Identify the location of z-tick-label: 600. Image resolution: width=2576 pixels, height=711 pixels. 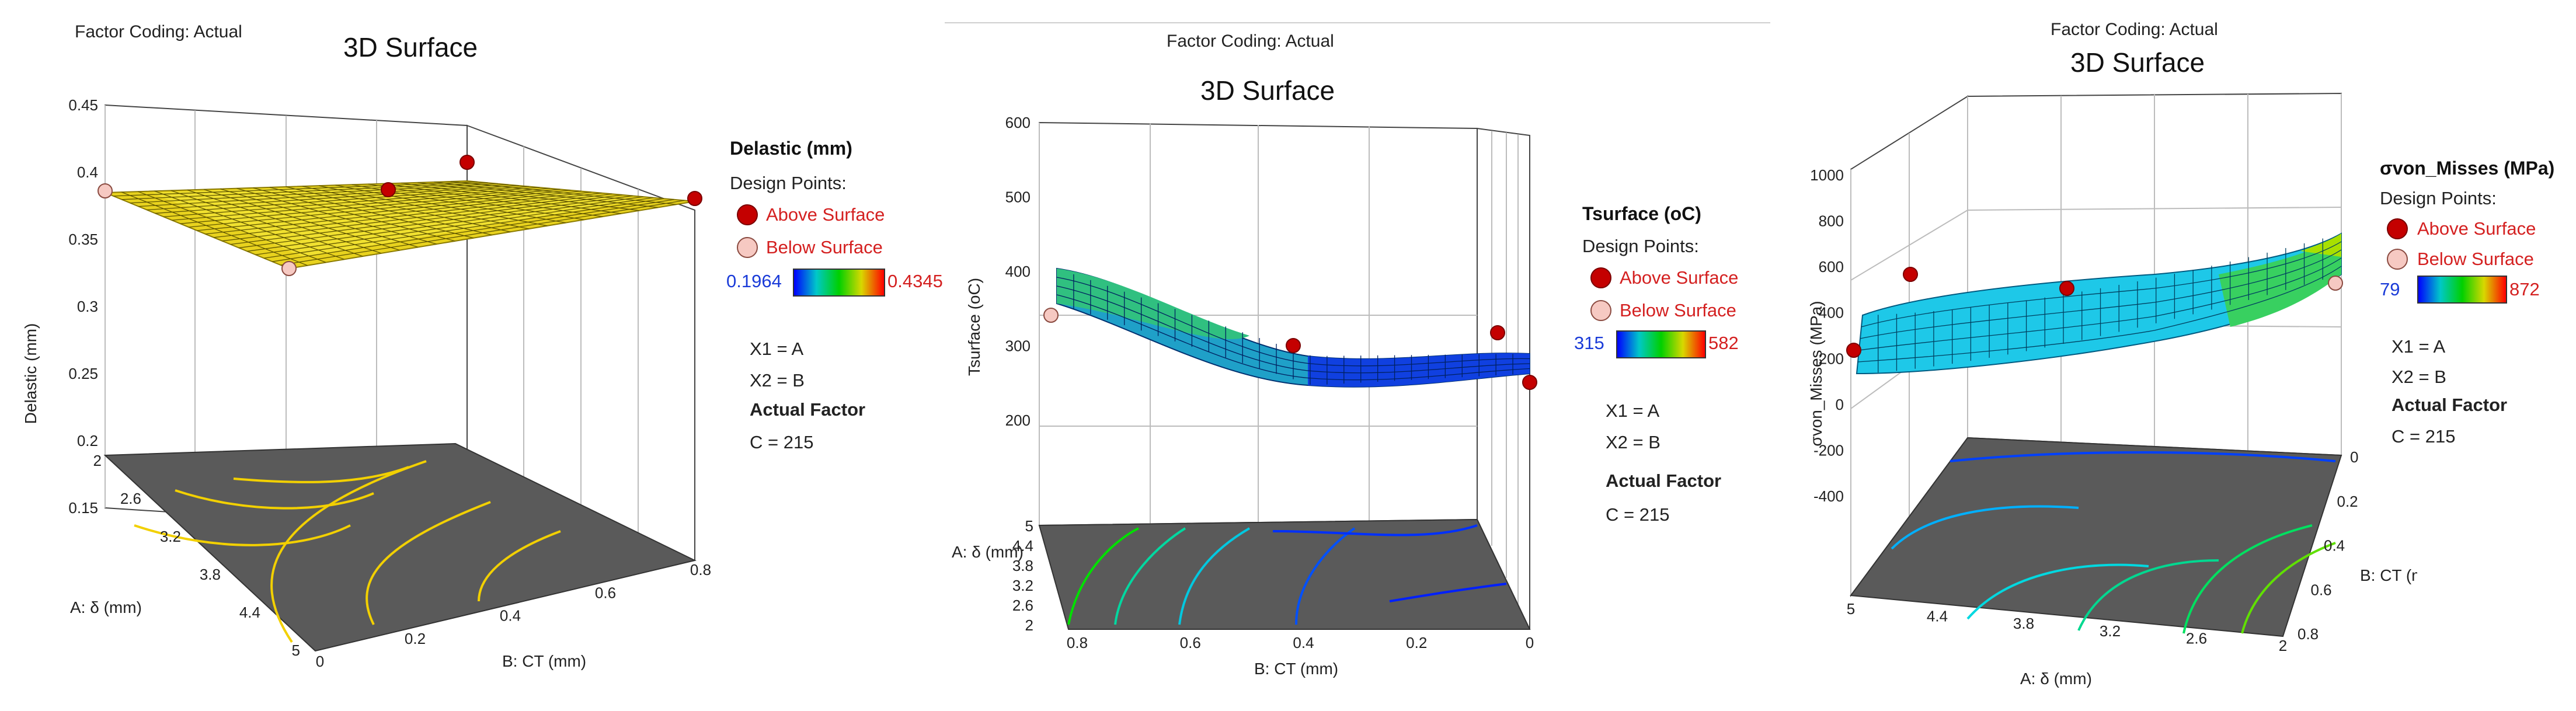
(1831, 267).